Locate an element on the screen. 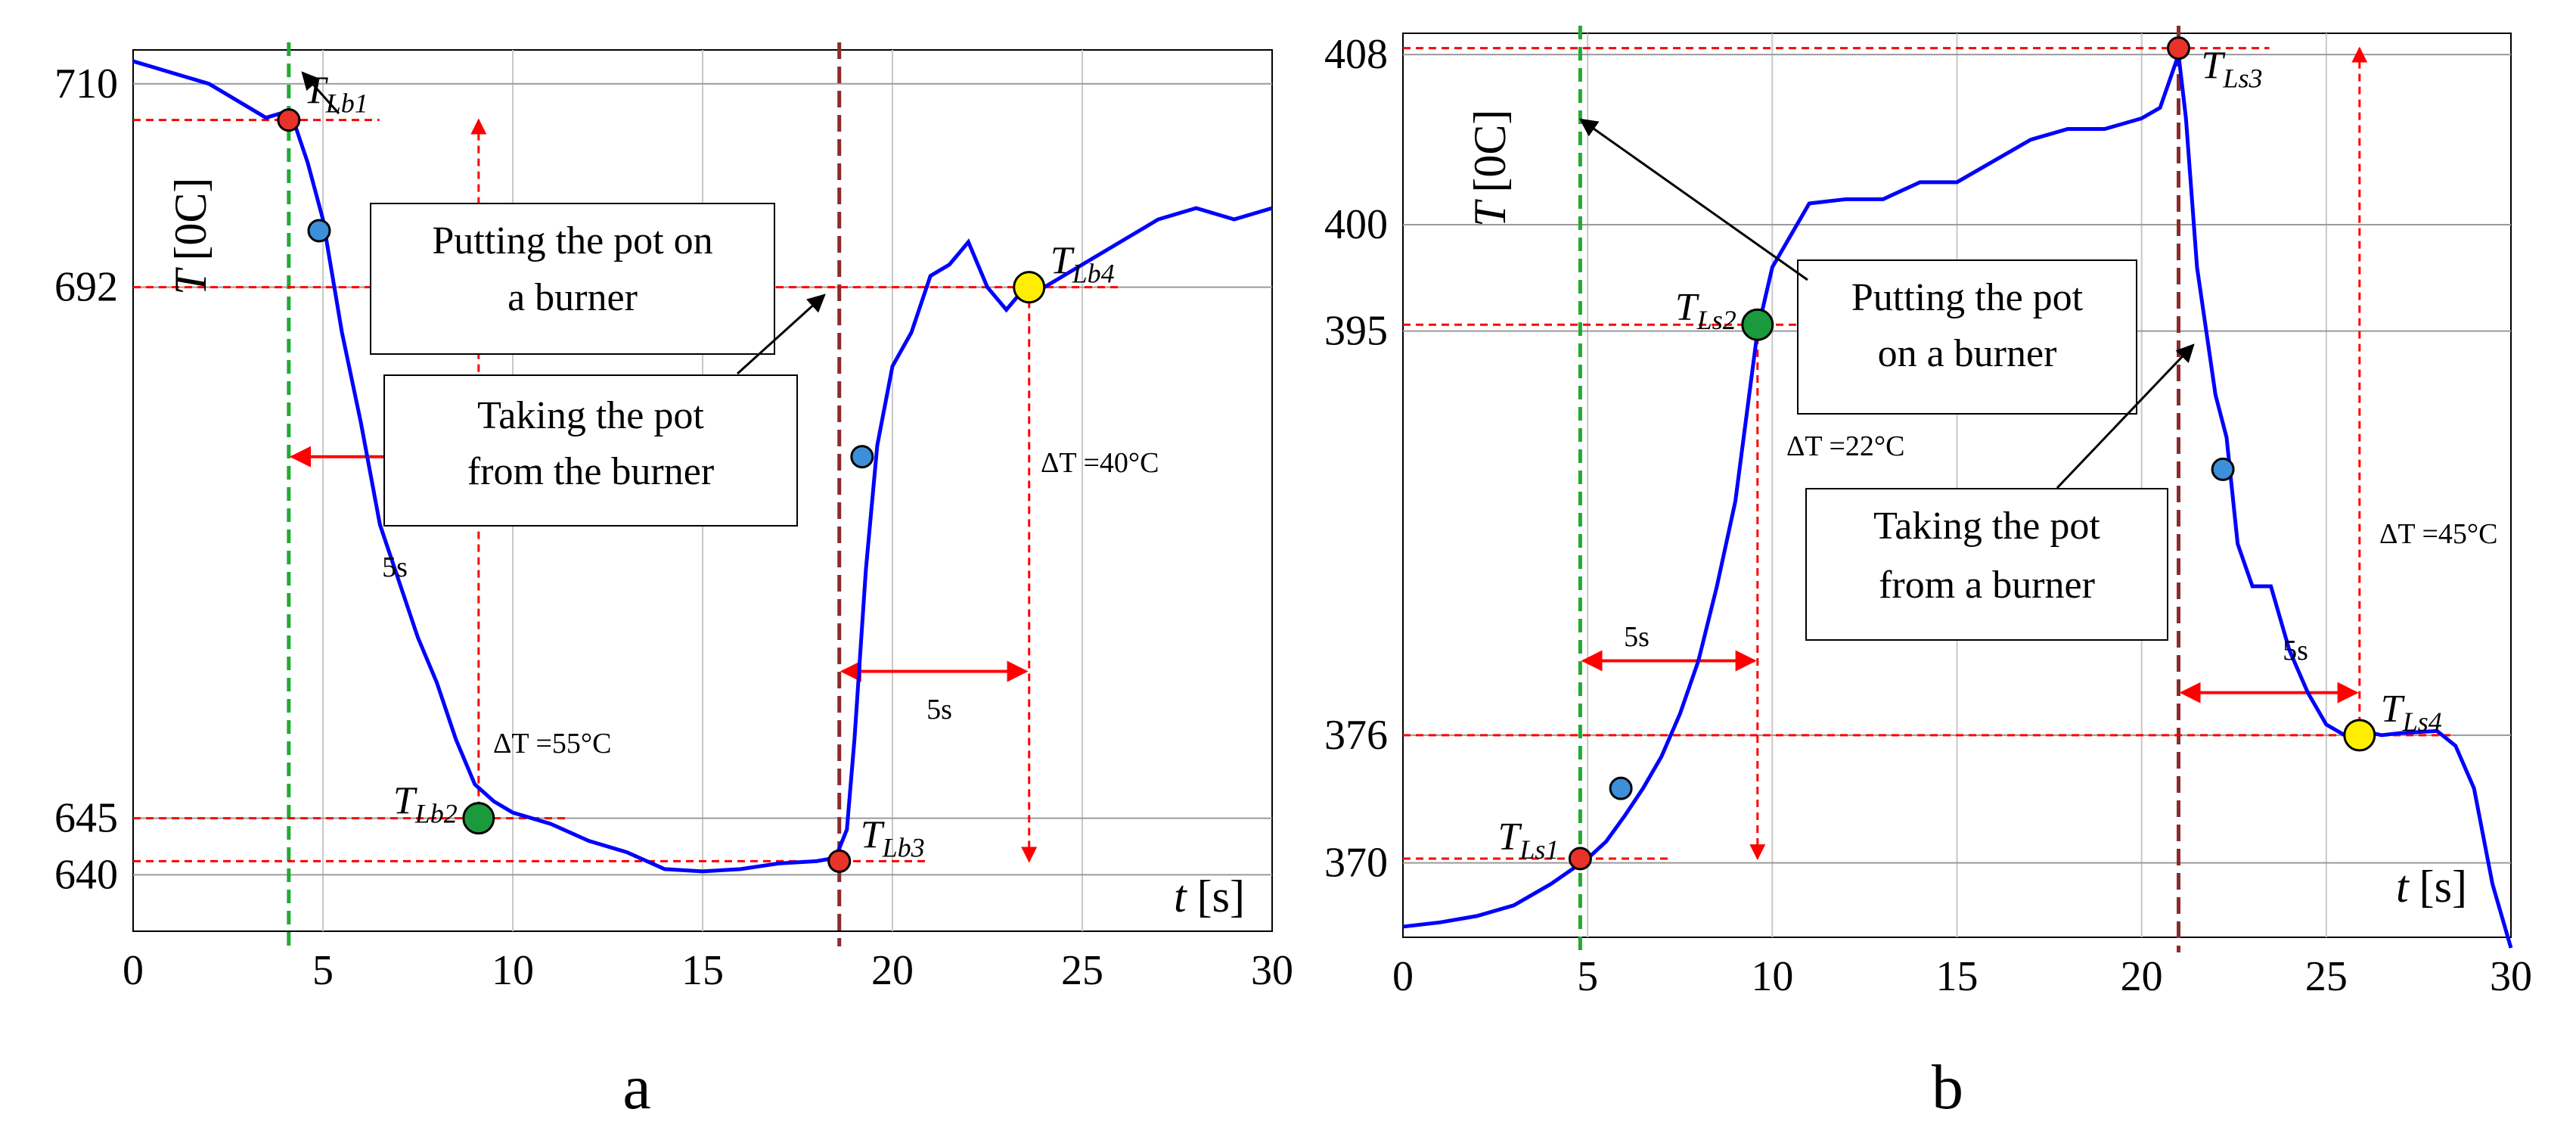 The image size is (2576, 1137). b-interval-1: 5s is located at coordinates (1637, 637).